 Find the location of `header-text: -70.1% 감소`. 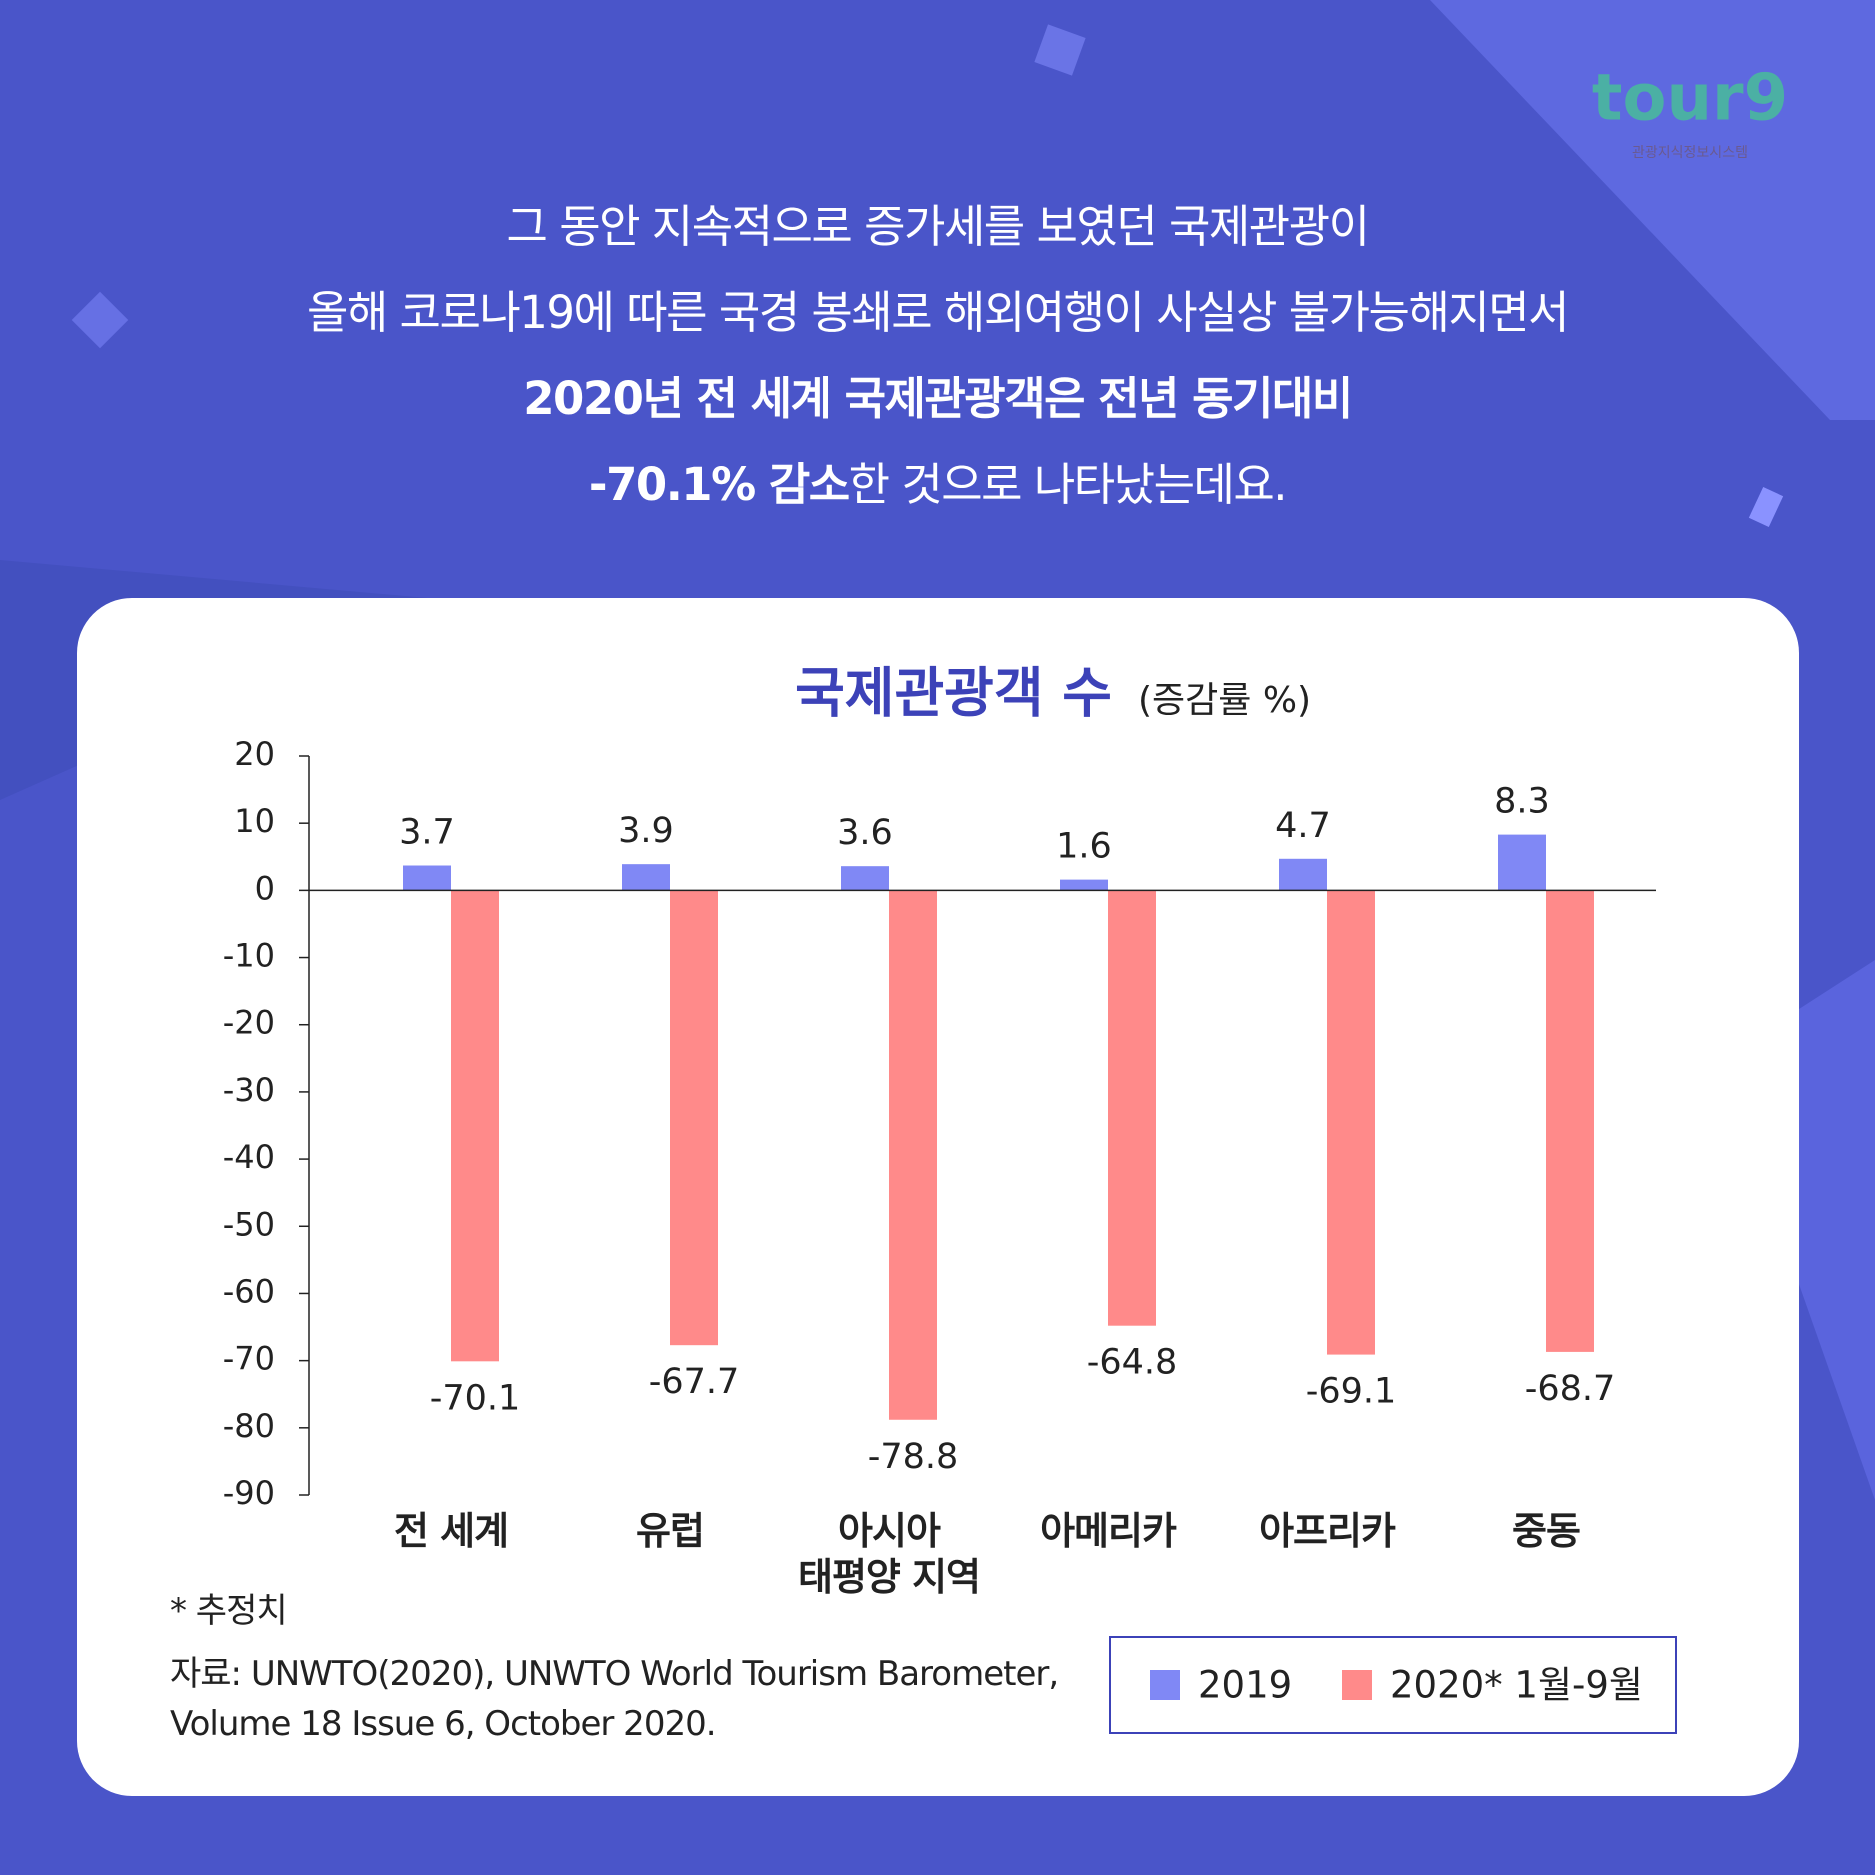

header-text: -70.1% 감소 is located at coordinates (719, 484).